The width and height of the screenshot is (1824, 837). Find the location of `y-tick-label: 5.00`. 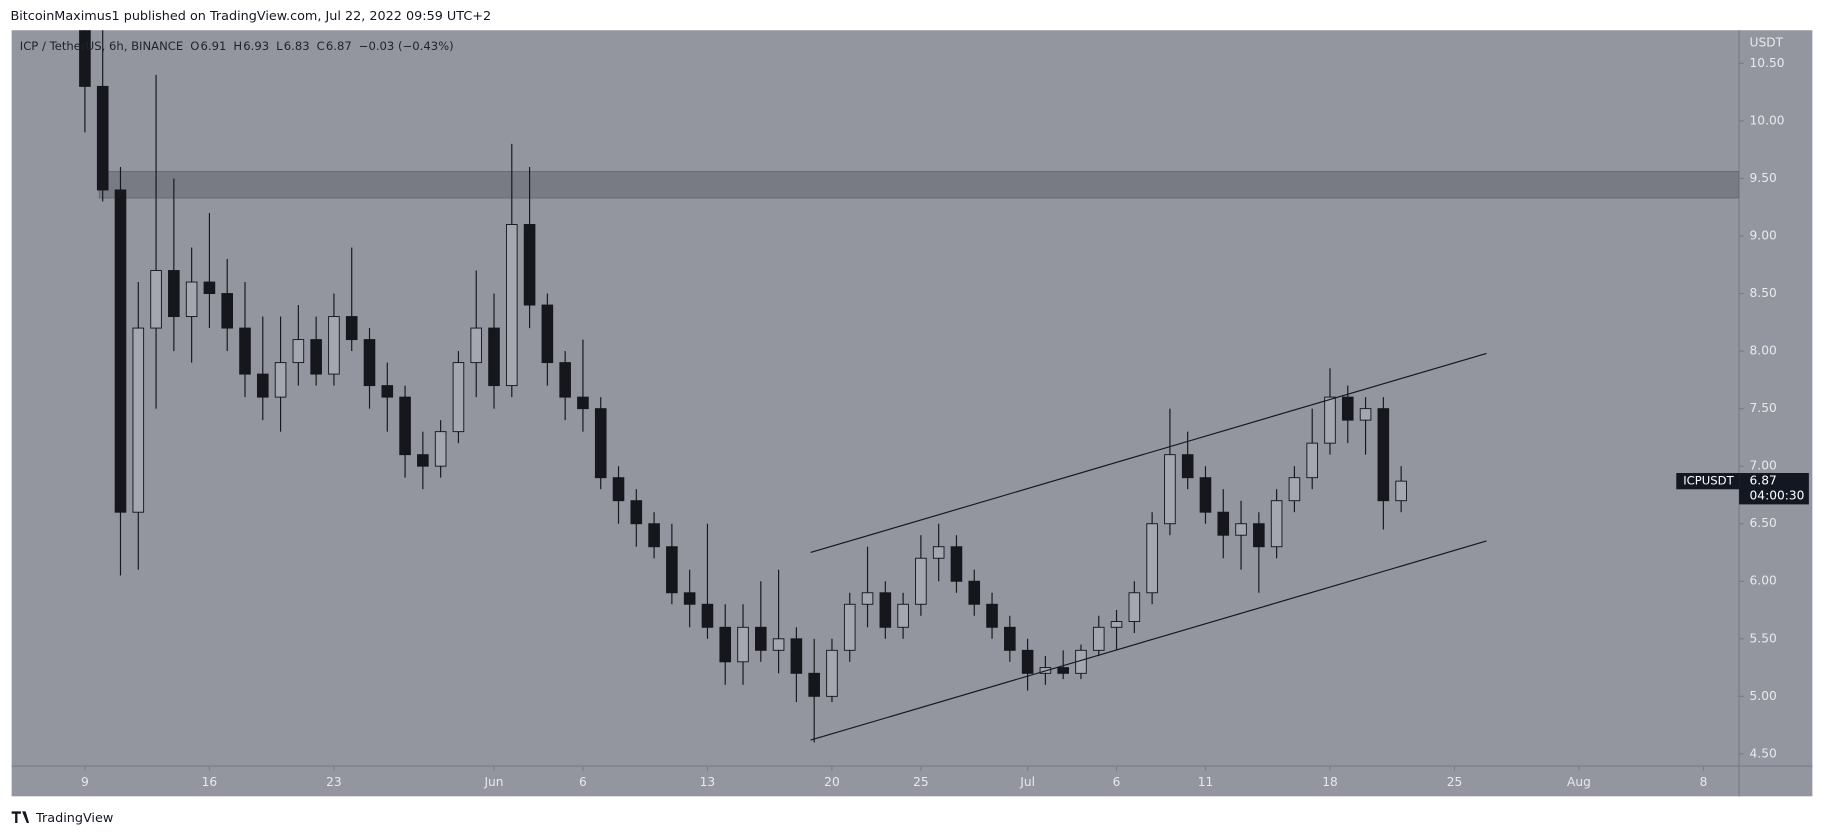

y-tick-label: 5.00 is located at coordinates (1763, 696).